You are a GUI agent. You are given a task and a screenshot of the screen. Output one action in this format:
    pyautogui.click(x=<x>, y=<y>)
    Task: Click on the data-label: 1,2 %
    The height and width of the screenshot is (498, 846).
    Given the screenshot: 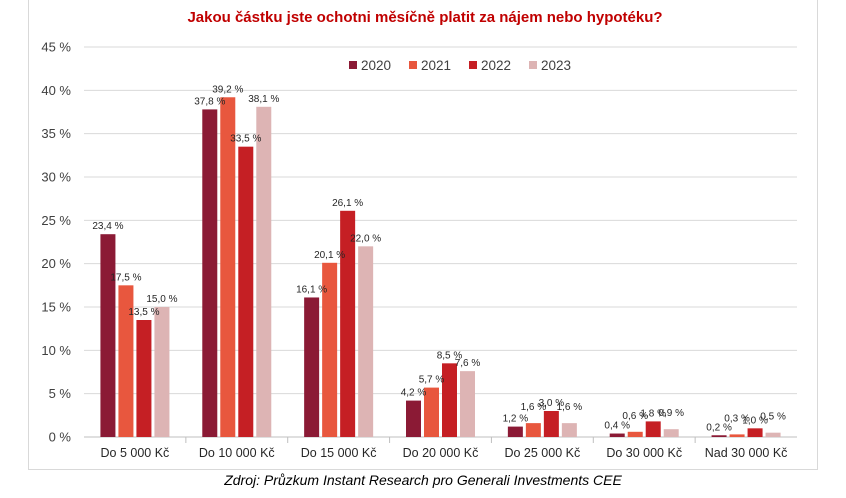 What is the action you would take?
    pyautogui.click(x=516, y=419)
    